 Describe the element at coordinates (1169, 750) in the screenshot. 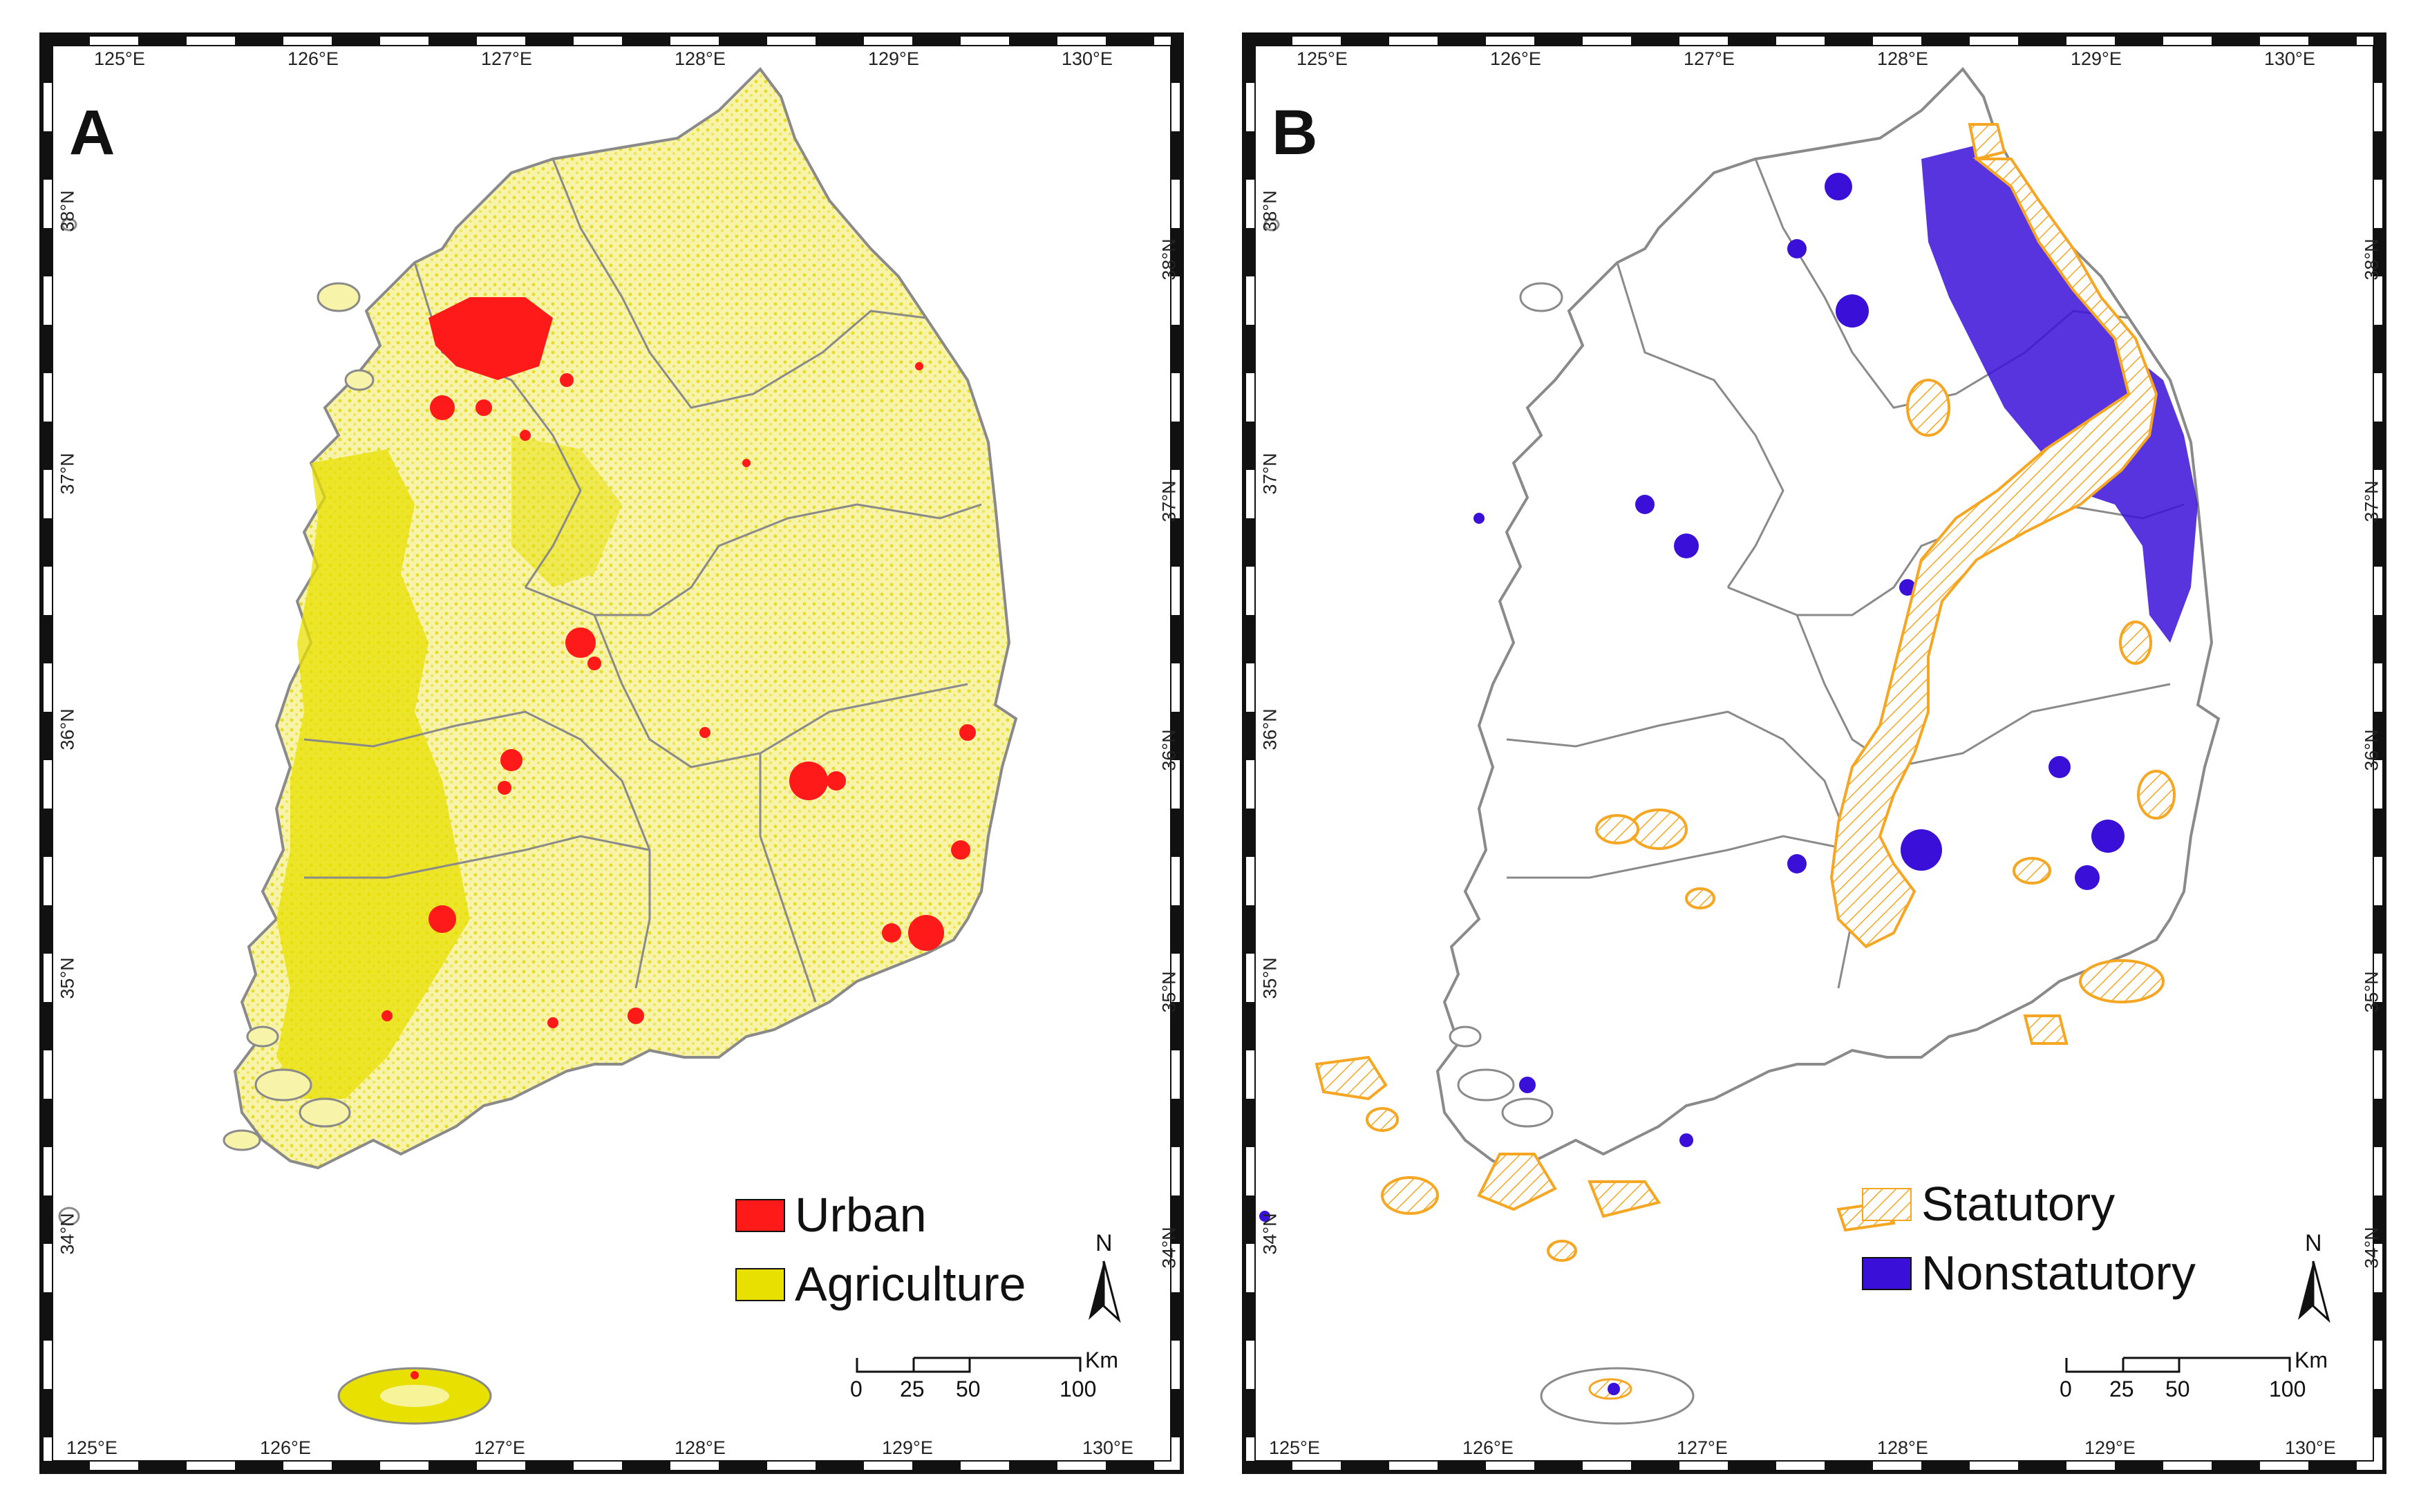

I see `lat-tick-right: 36°N` at that location.